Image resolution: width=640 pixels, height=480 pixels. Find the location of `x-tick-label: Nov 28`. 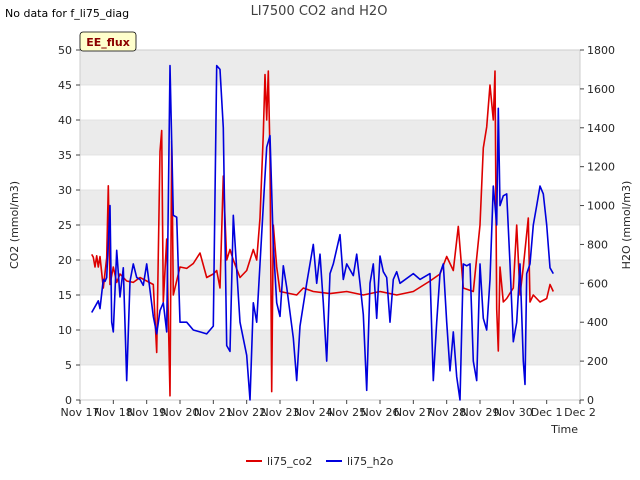

x-tick-label: Nov 28 is located at coordinates (446, 412).